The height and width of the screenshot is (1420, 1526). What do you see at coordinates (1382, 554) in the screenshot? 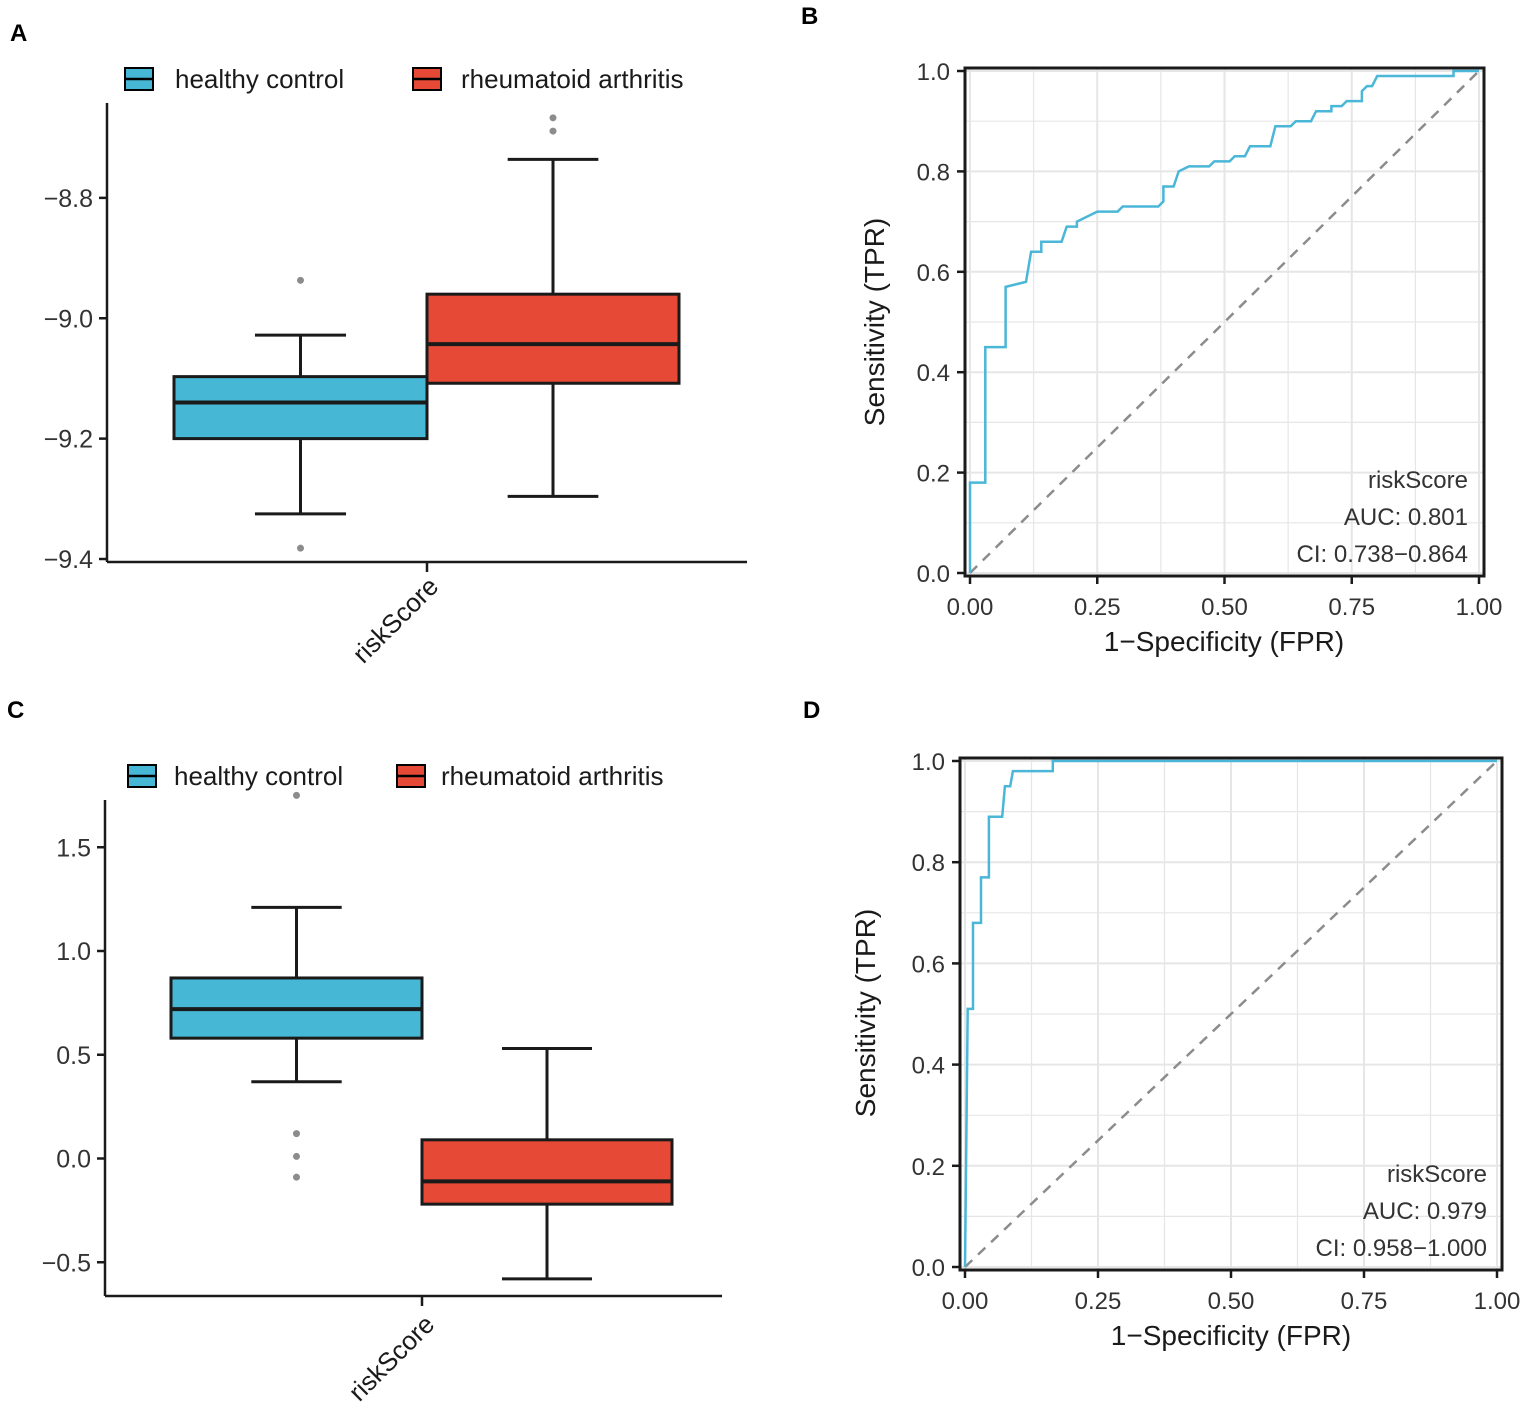
I see `auc-ci-b: CI: 0.738−0.864` at bounding box center [1382, 554].